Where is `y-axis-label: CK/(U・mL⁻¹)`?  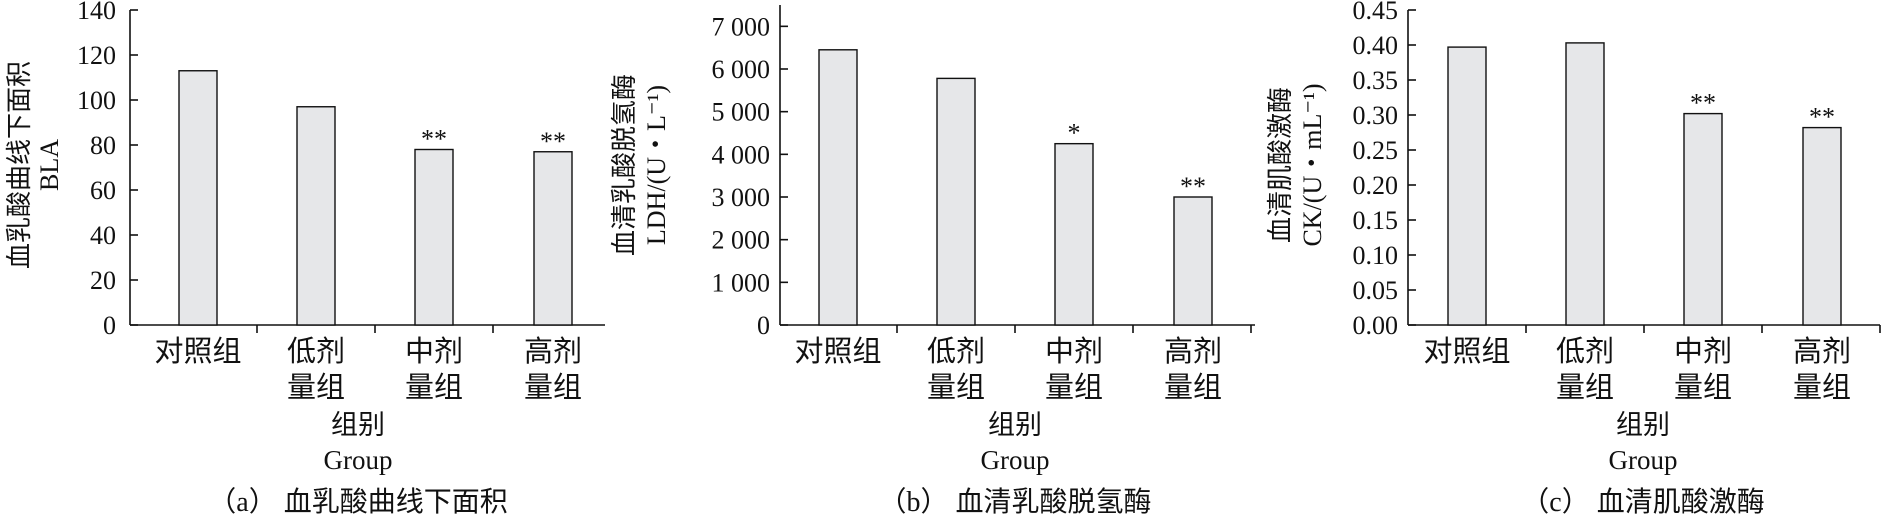 y-axis-label: CK/(U・mL⁻¹) is located at coordinates (1312, 164).